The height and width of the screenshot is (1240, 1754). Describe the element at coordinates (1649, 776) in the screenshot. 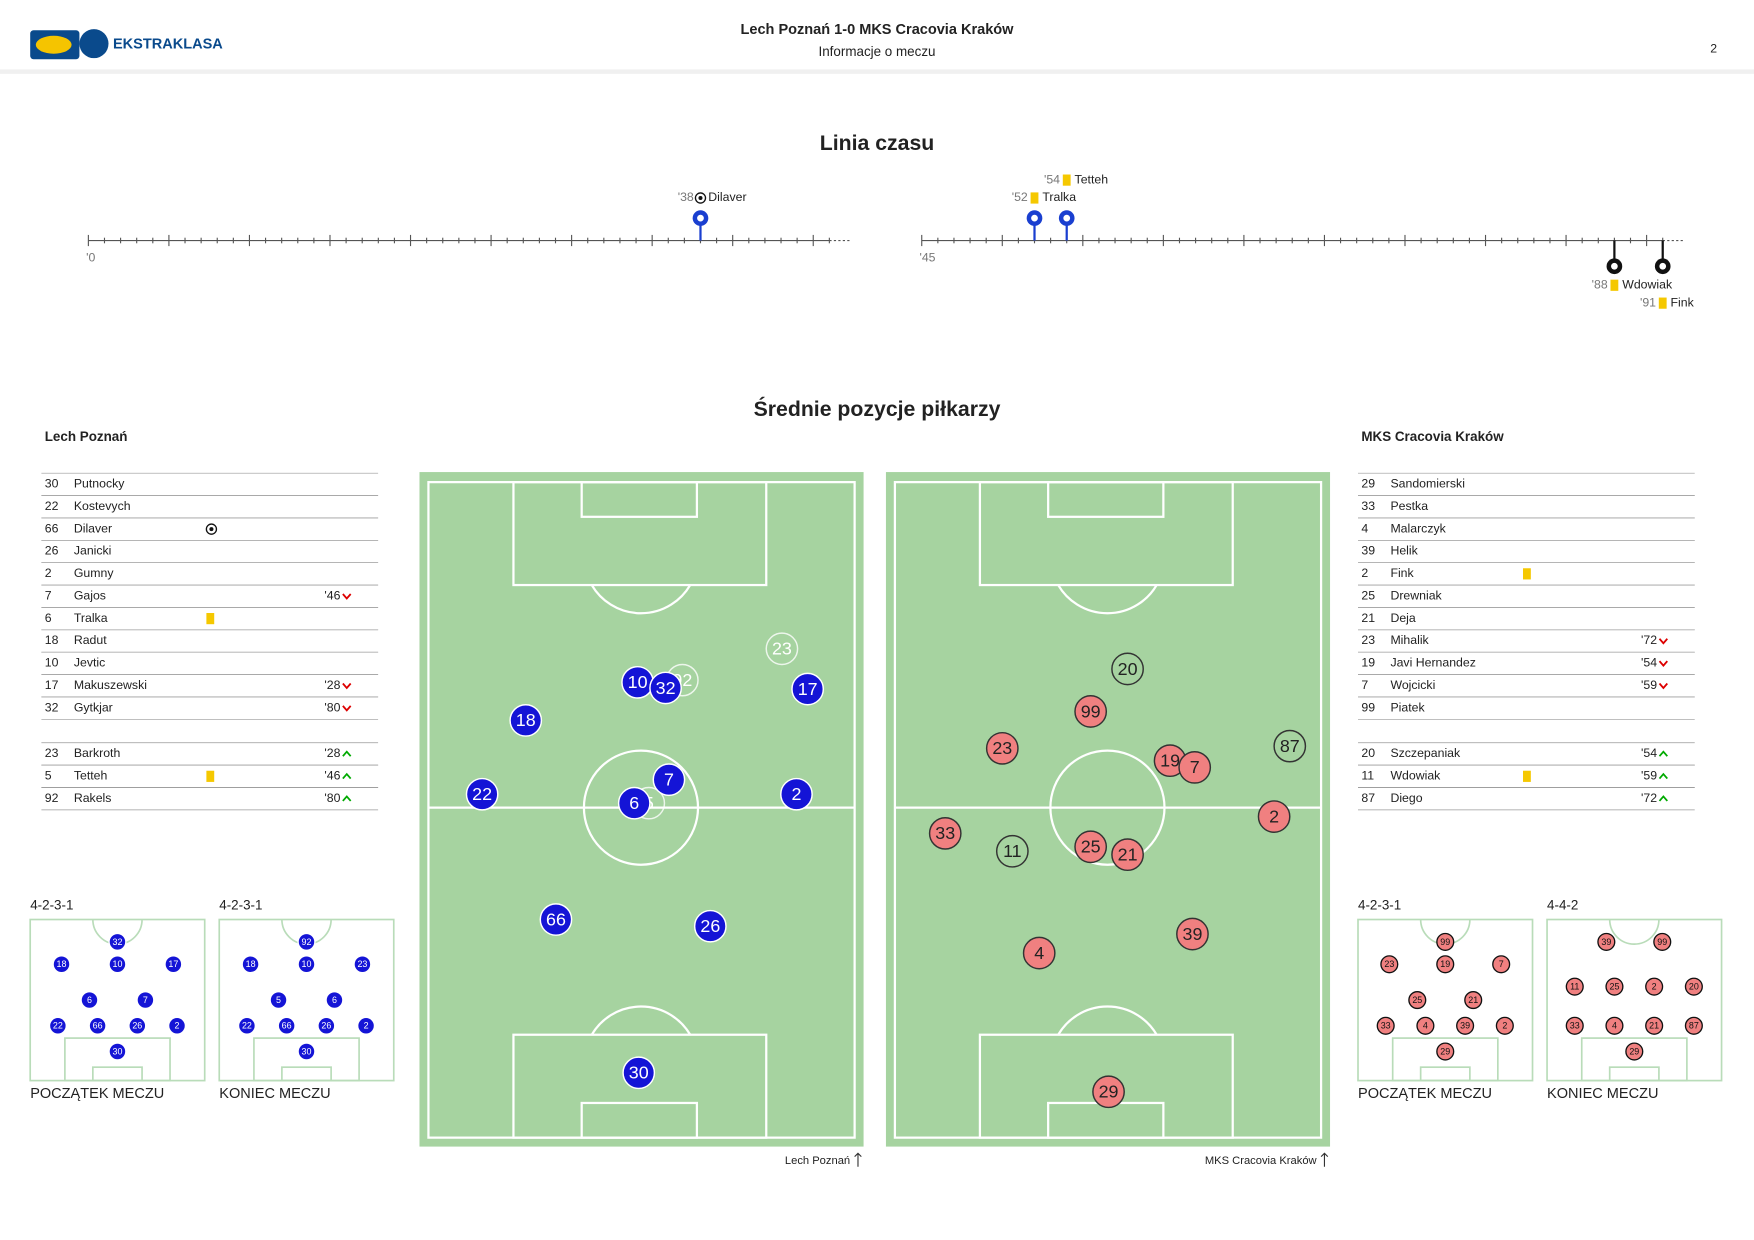

I see `sub-minute: '59` at that location.